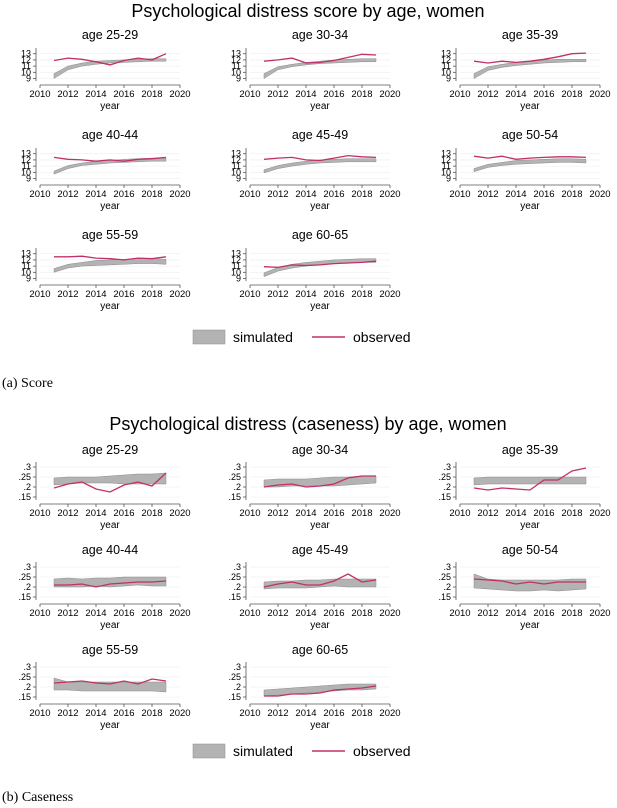 This screenshot has width=617, height=808. Describe the element at coordinates (263, 337) in the screenshot. I see `legend-simulated-label: simulated` at that location.